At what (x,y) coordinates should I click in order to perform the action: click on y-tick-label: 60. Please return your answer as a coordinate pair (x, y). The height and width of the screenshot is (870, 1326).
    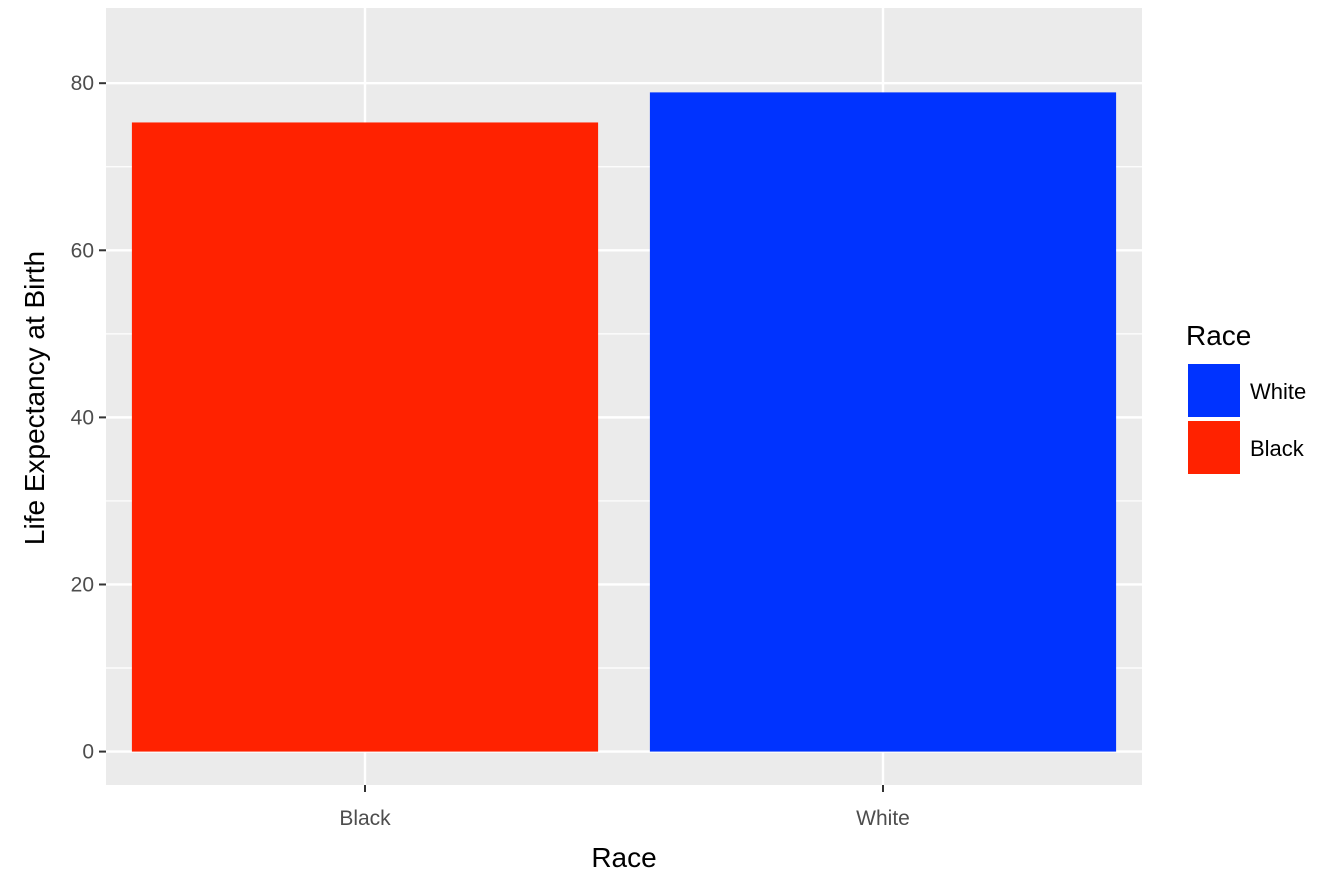
    Looking at the image, I should click on (82, 250).